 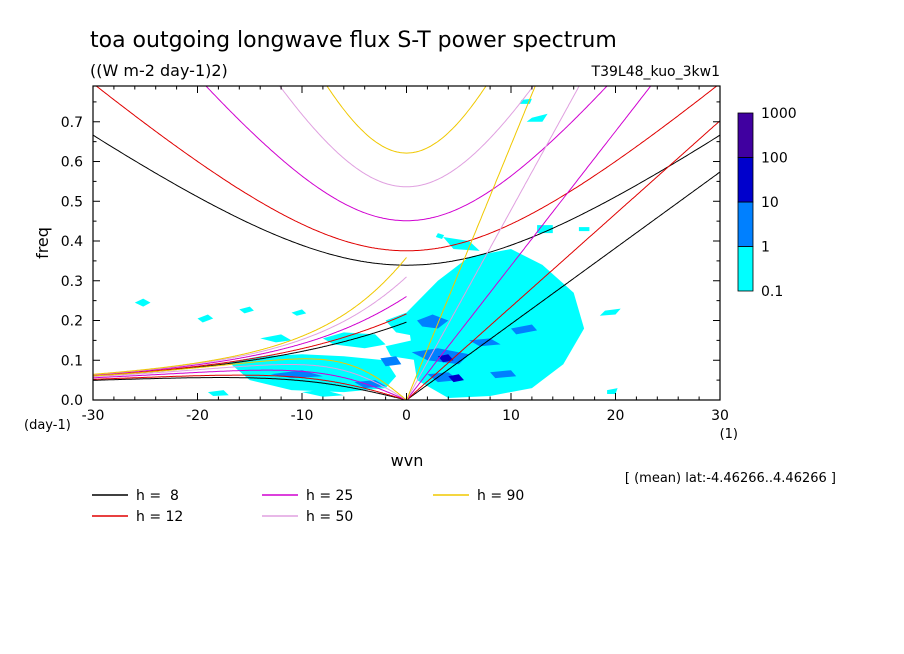 I want to click on legend-label: h = 8, so click(x=157, y=496).